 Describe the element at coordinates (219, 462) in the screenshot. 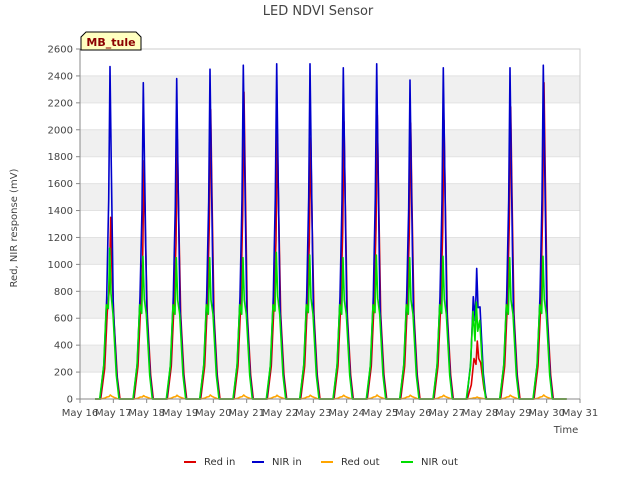

I see `legend-label: Red in` at that location.